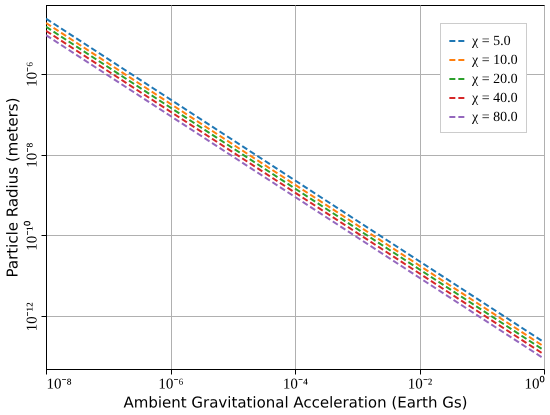 This screenshot has width=550, height=415. I want to click on y-axis-title: Particle Radius (meters), so click(13, 188).